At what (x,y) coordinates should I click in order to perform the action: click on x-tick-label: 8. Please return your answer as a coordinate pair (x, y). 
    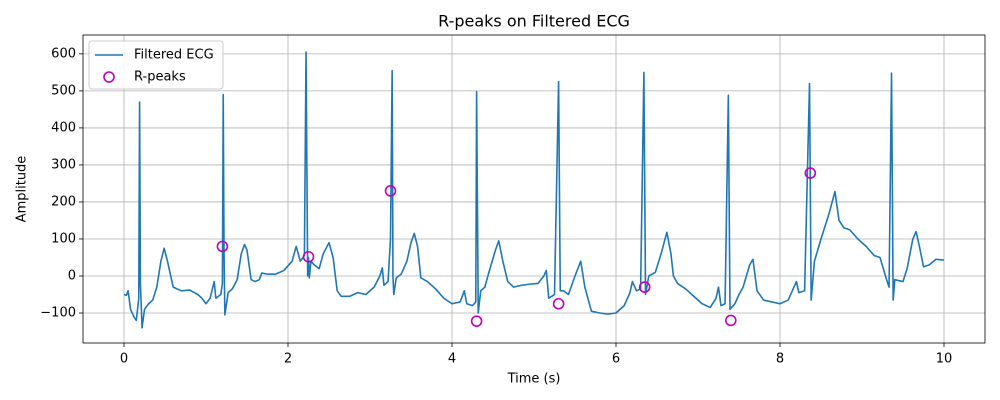
    Looking at the image, I should click on (780, 359).